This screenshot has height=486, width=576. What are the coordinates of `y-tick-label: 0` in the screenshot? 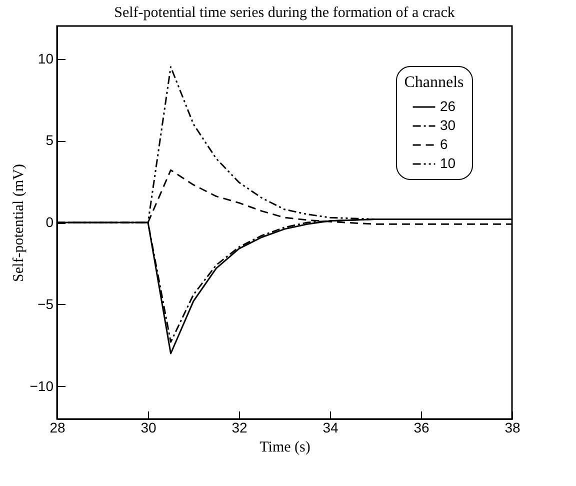 It's located at (50, 222).